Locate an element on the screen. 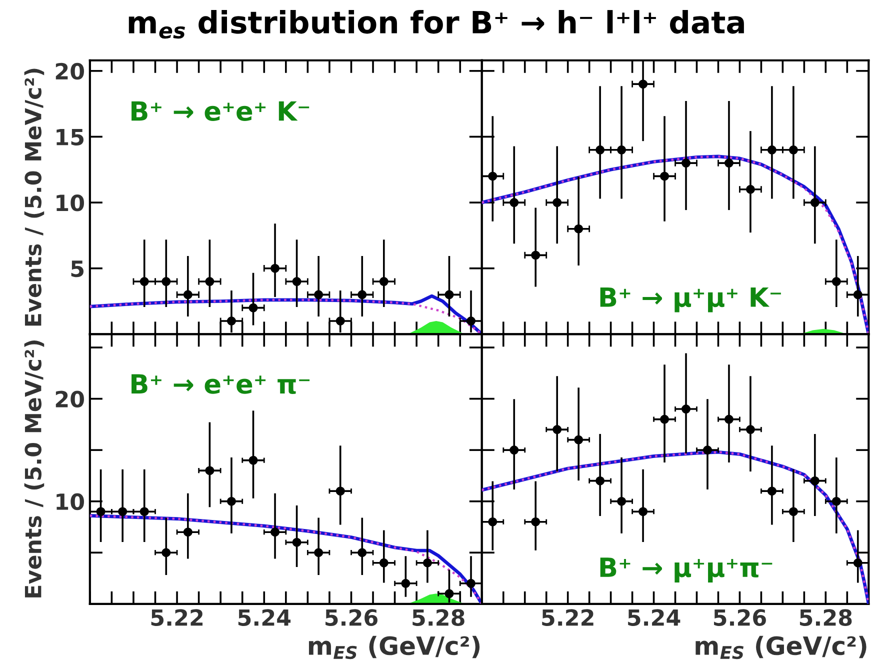 The width and height of the screenshot is (873, 671). y-tick-label: 15 is located at coordinates (70, 137).